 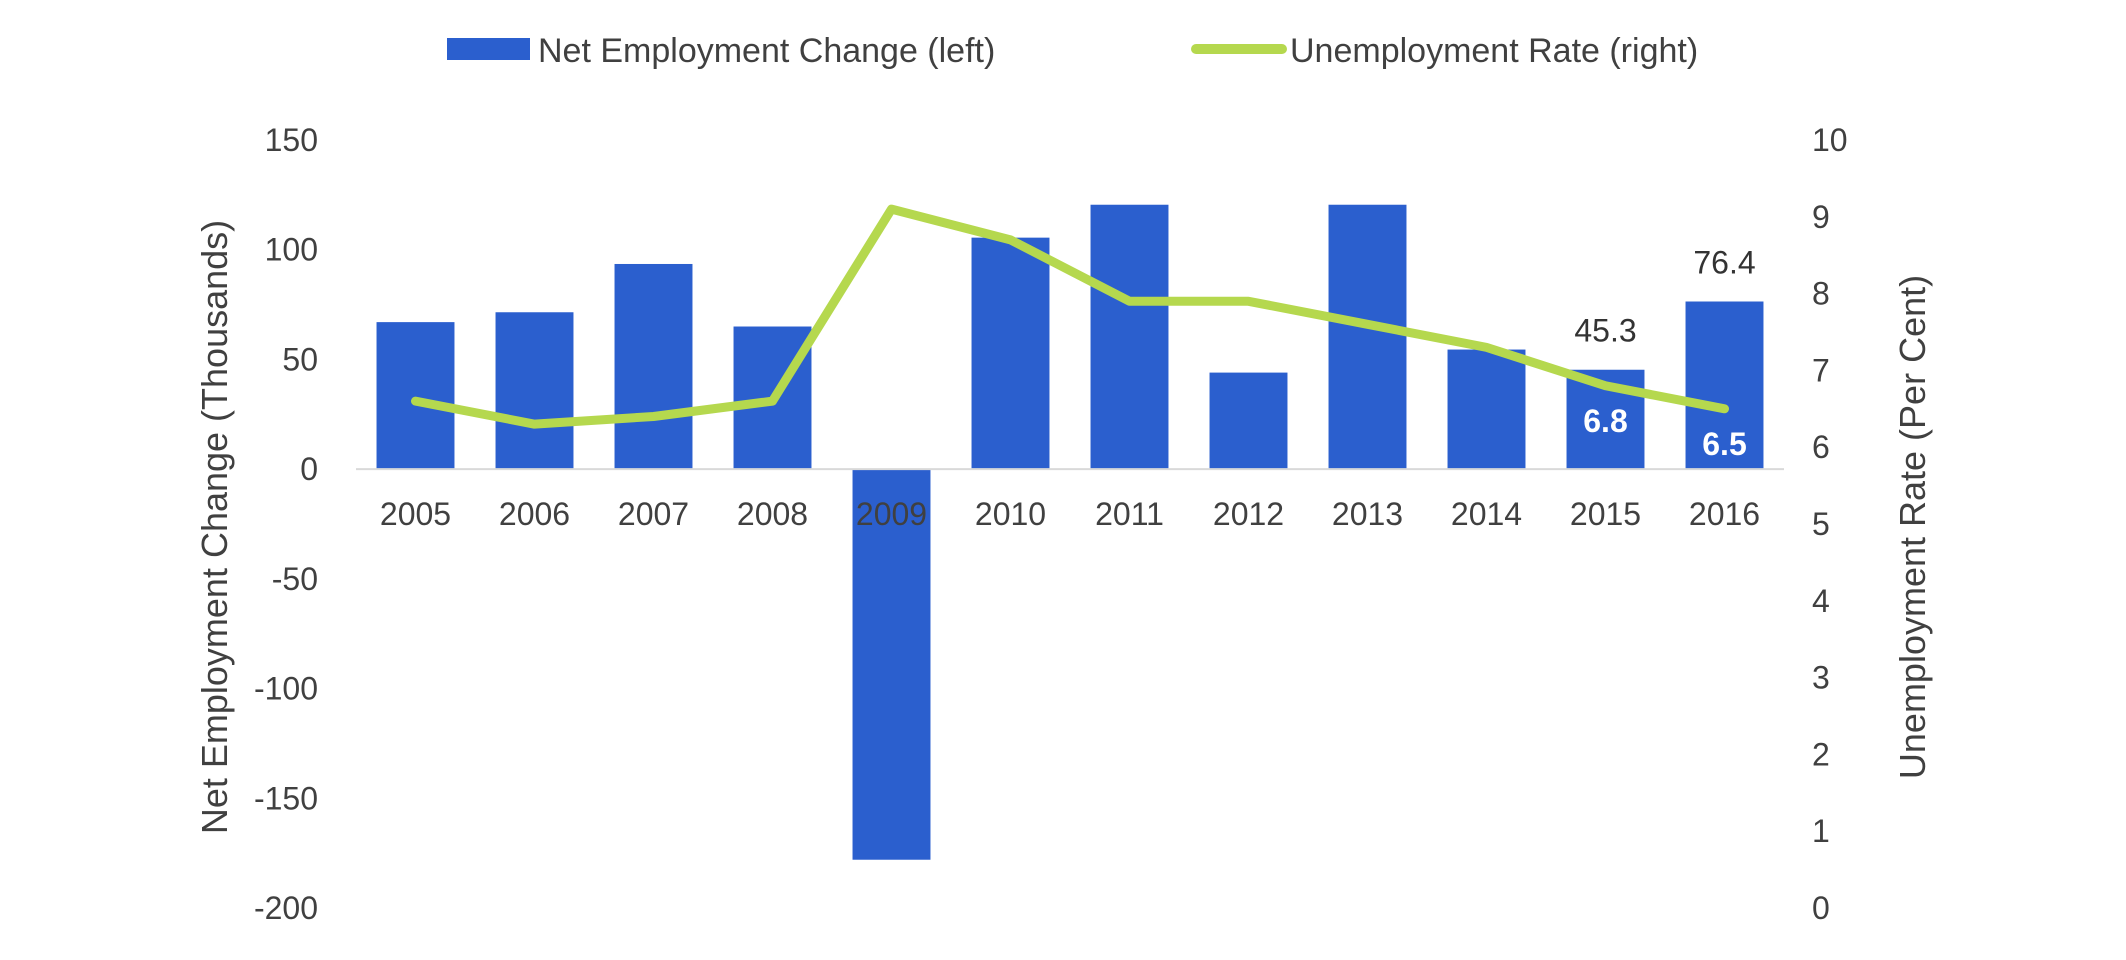 What do you see at coordinates (1605, 331) in the screenshot?
I see `bar-data-label: 45.3` at bounding box center [1605, 331].